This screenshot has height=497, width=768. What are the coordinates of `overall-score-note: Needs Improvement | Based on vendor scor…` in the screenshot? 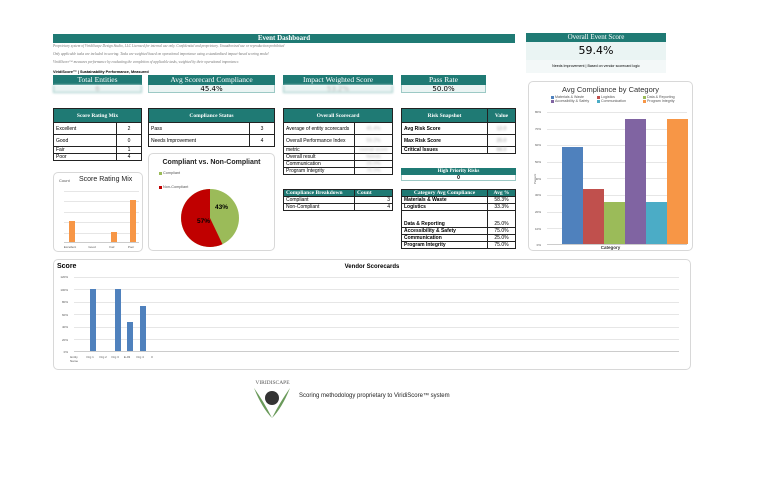 It's located at (596, 66).